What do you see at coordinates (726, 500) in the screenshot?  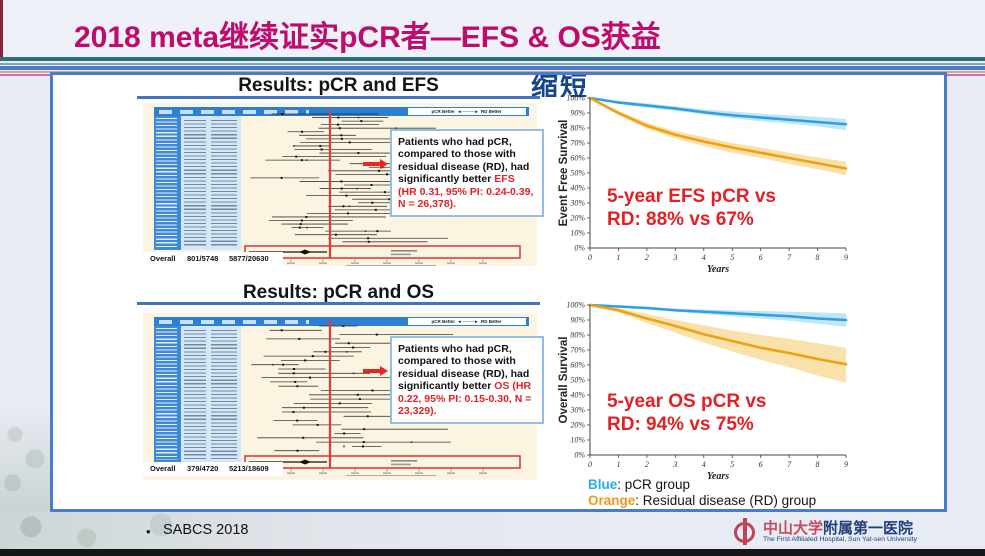 I see `legend-orange-text: : Residual disease (RD) group` at bounding box center [726, 500].